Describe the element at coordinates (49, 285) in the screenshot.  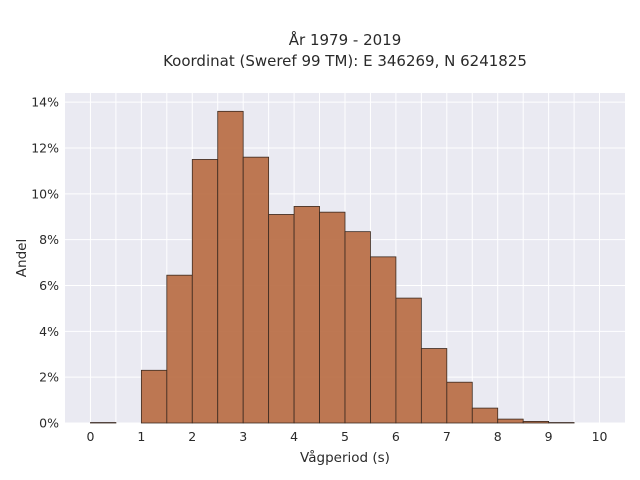
I see `y-tick-label: 6%` at that location.